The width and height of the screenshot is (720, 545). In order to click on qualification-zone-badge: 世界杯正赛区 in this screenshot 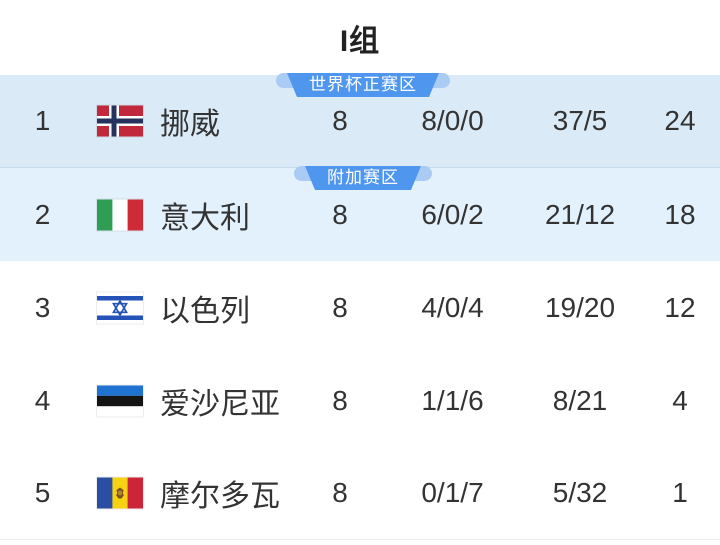, I will do `click(363, 85)`.